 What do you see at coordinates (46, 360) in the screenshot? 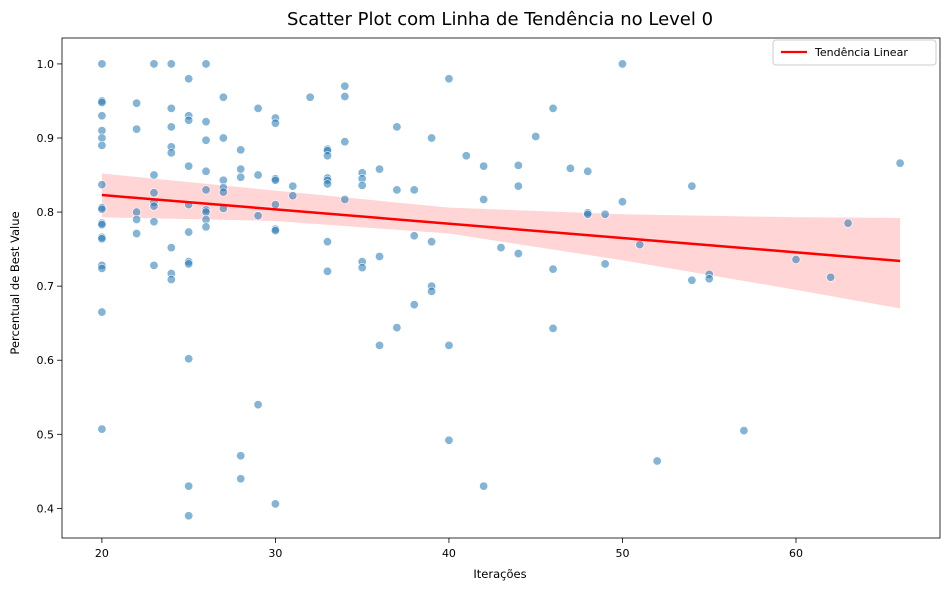
I see `y-tick-label: 0.6` at bounding box center [46, 360].